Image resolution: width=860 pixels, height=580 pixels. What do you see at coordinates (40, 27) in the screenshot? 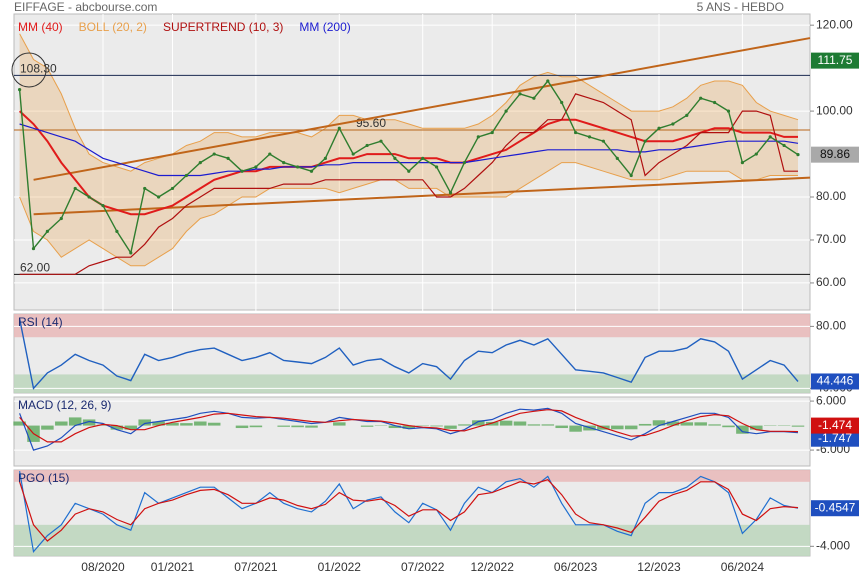
I see `legend-entry: MM (40)` at bounding box center [40, 27].